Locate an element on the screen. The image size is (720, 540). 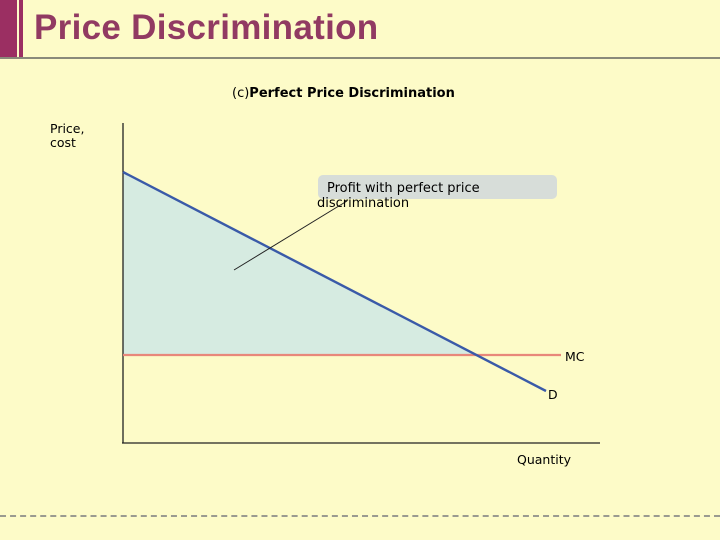
callout-pointer is located at coordinates (290, 235).